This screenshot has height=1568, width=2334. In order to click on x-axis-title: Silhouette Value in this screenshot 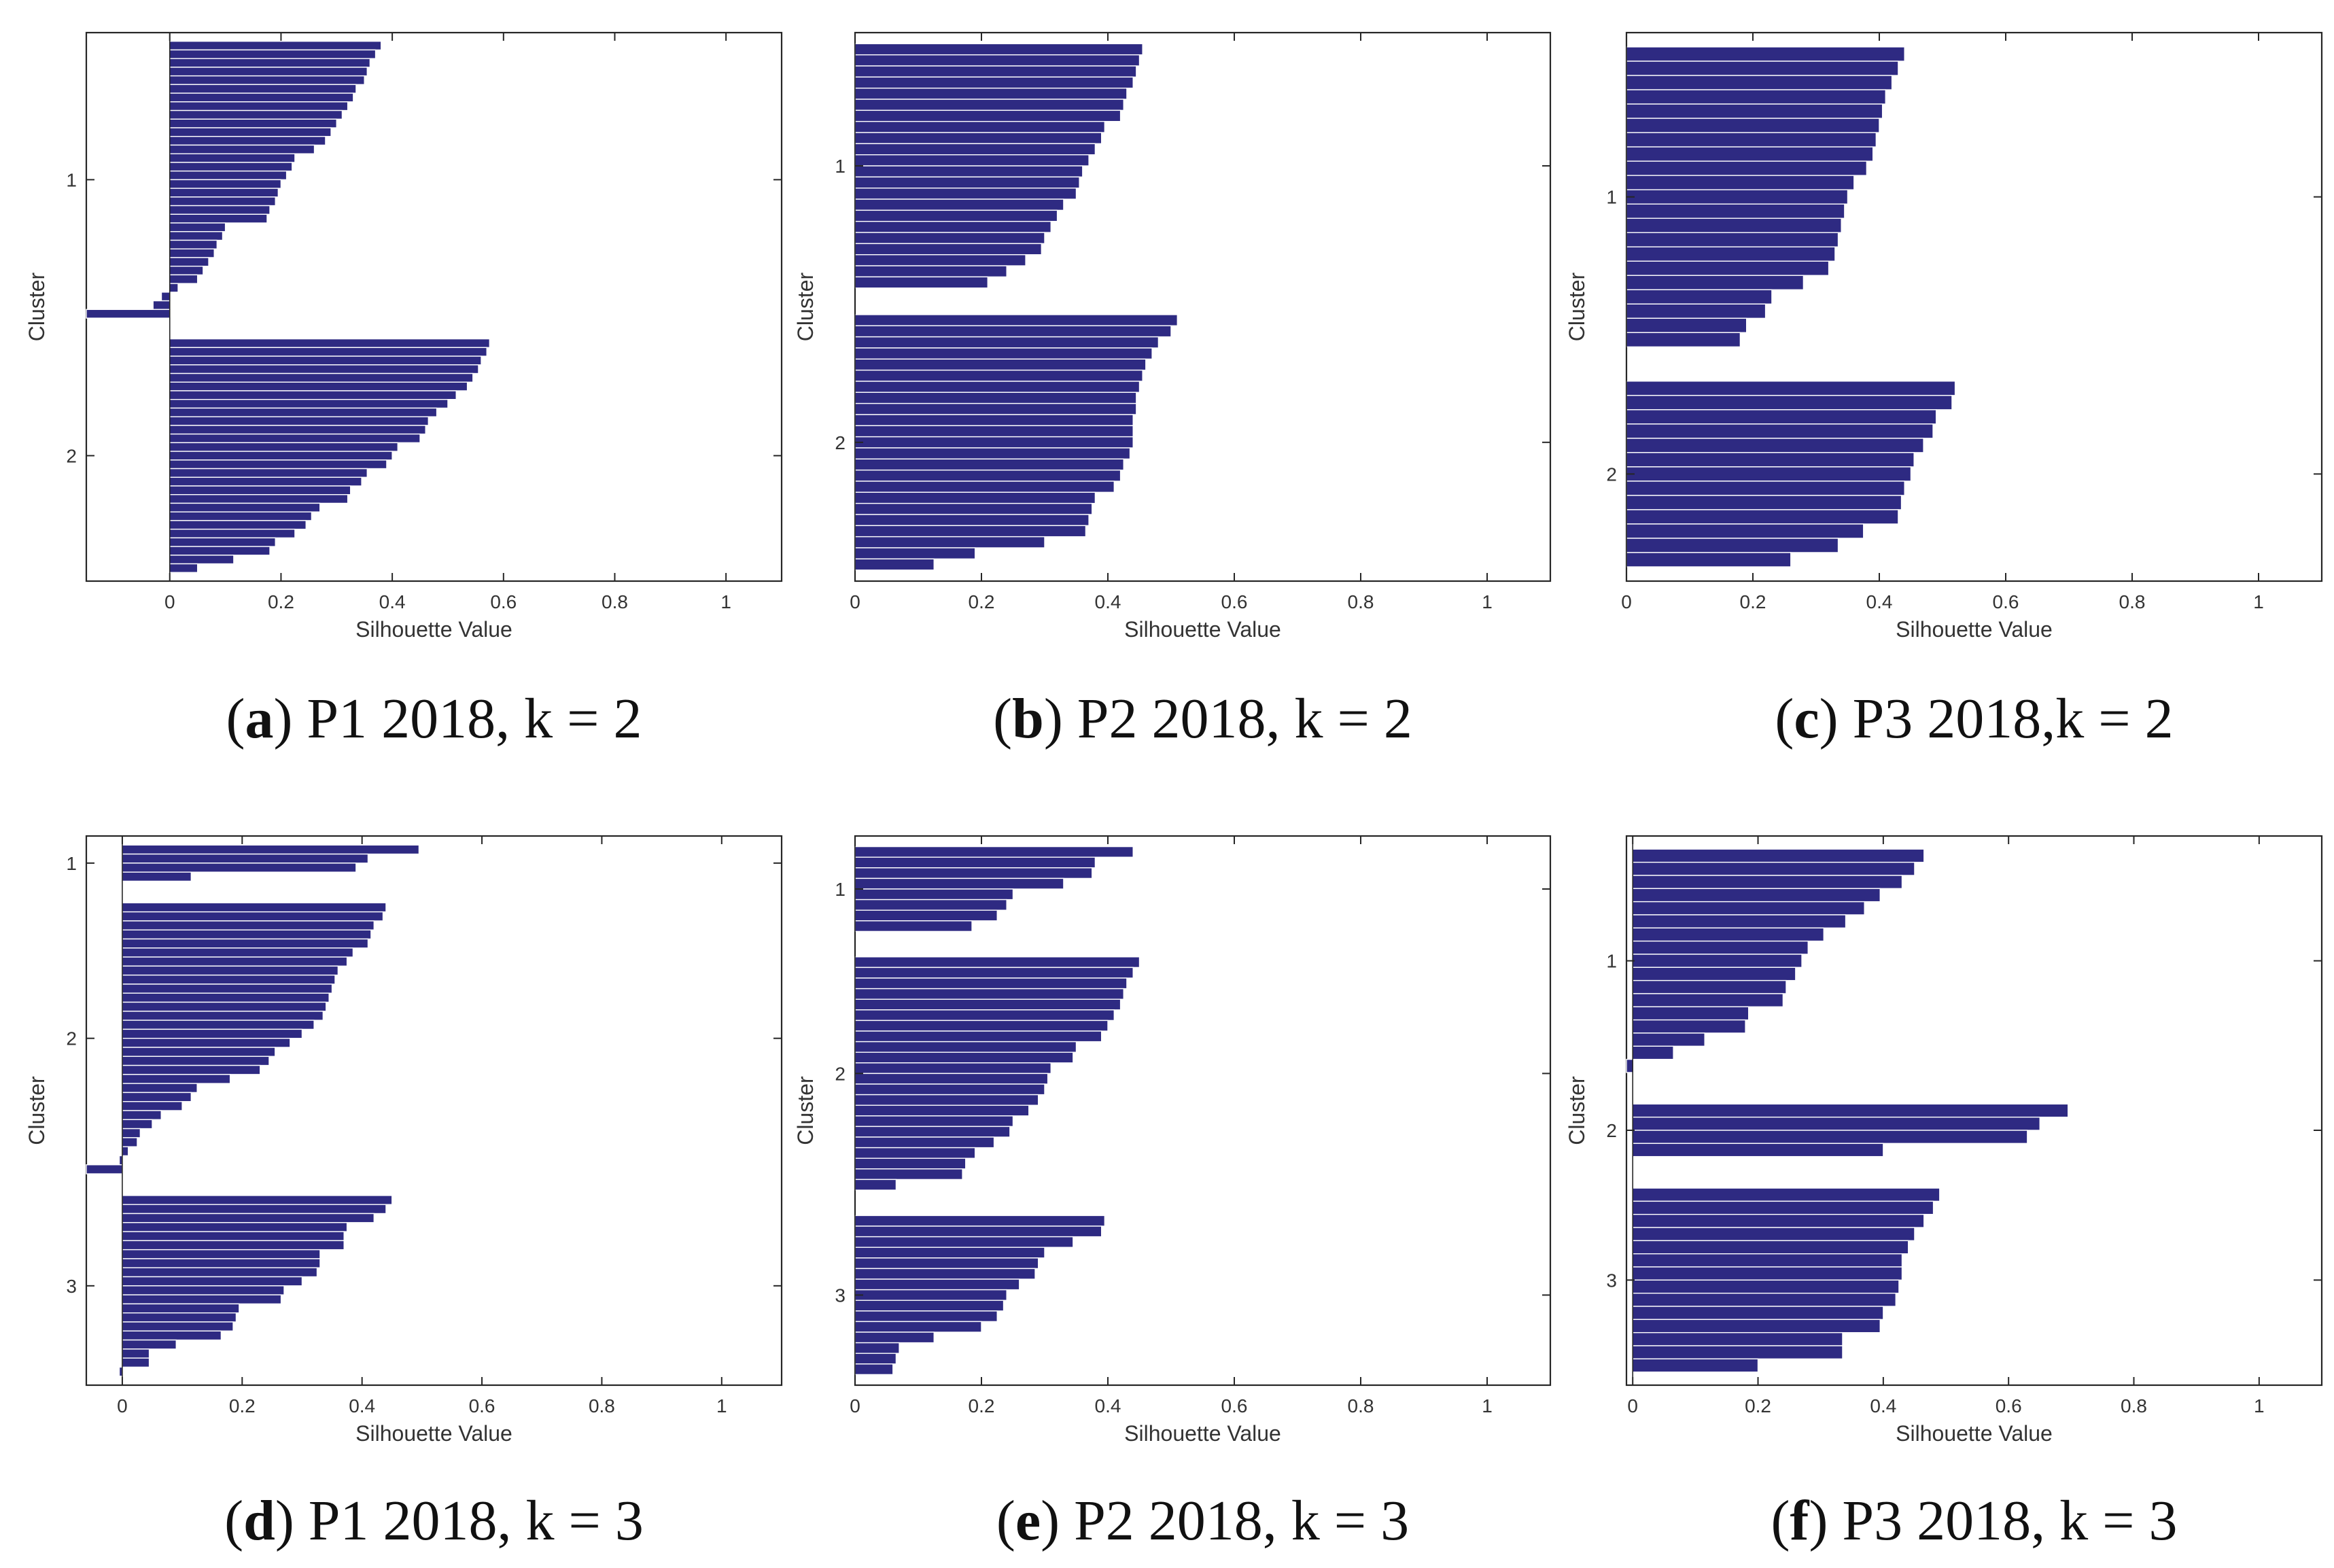, I will do `click(433, 629)`.